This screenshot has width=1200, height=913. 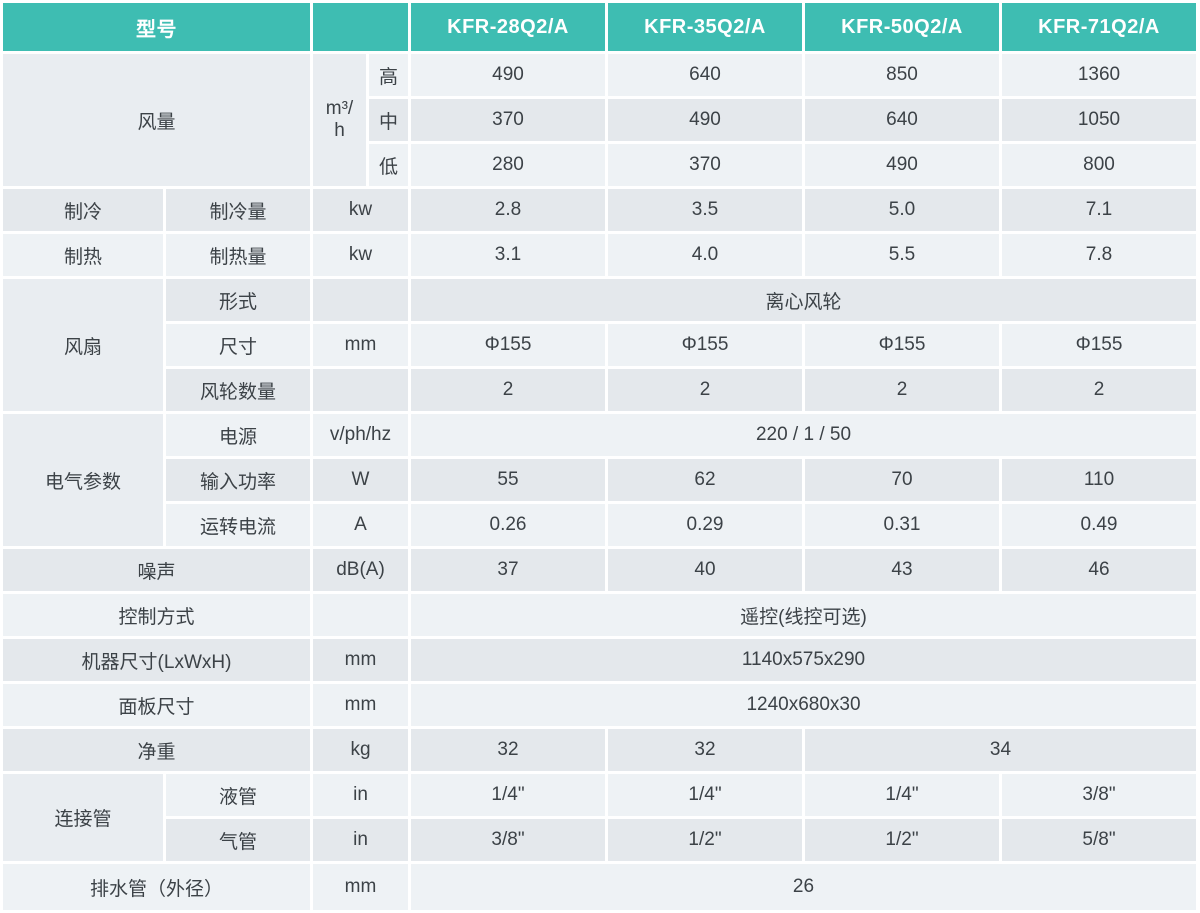 I want to click on heating-label: 制热, so click(x=83, y=255).